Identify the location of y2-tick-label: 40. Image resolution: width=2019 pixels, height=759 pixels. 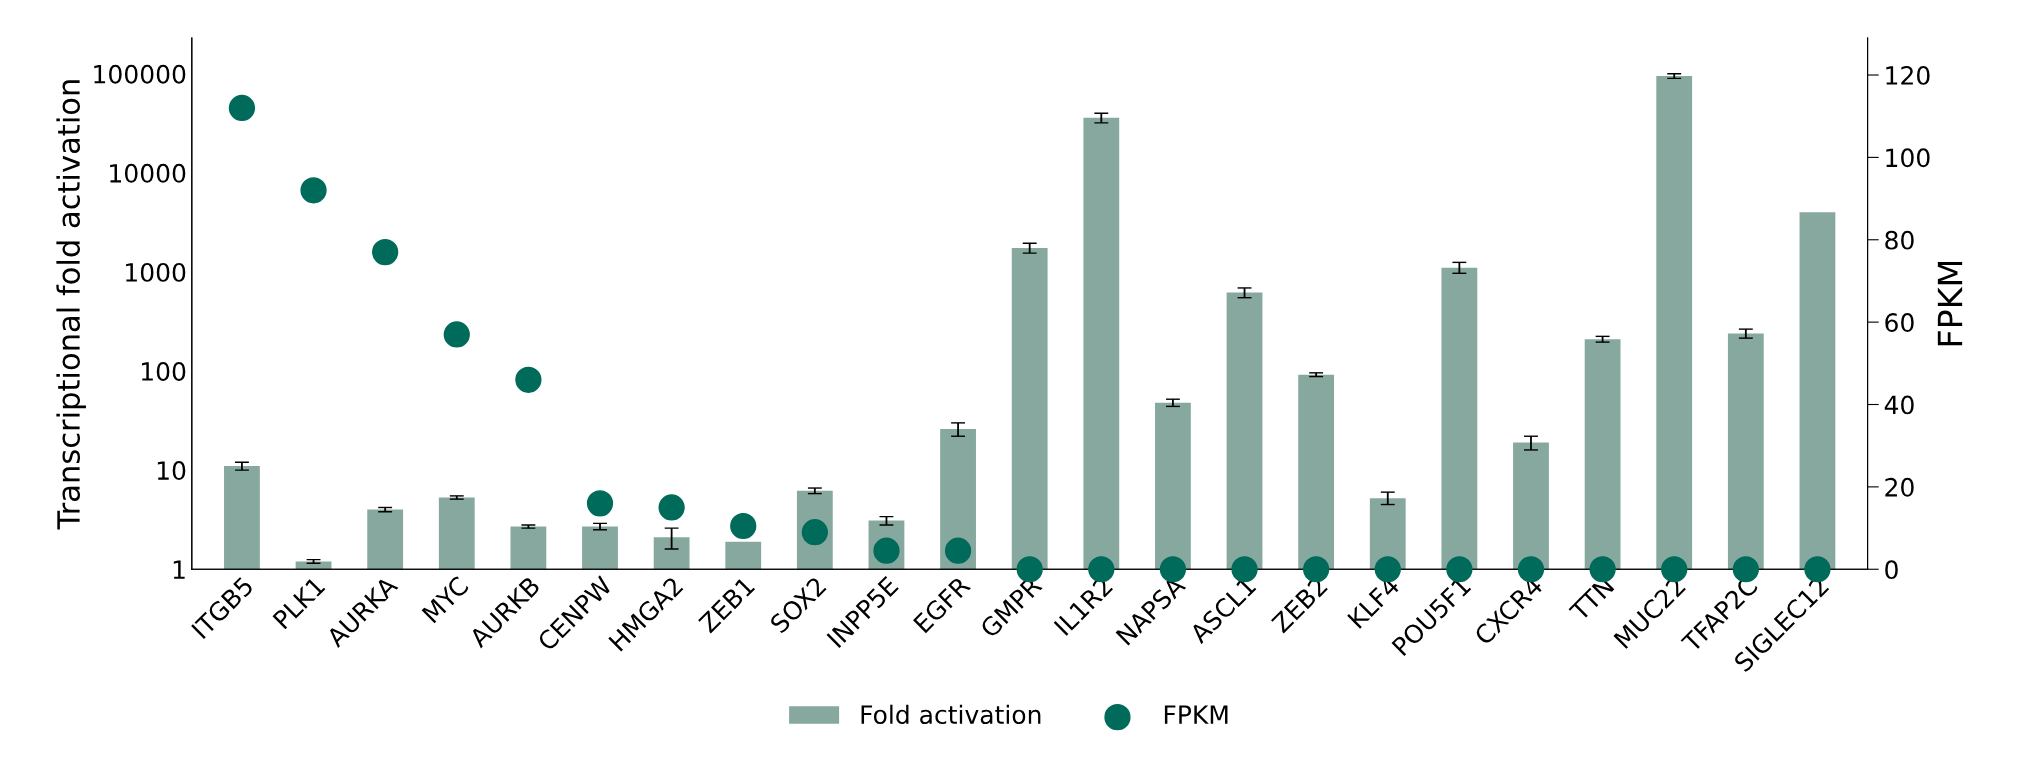
(1899, 405).